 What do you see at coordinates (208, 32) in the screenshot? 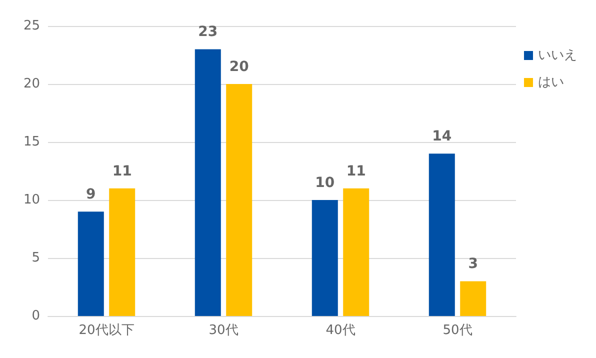
I see `data-label: 23` at bounding box center [208, 32].